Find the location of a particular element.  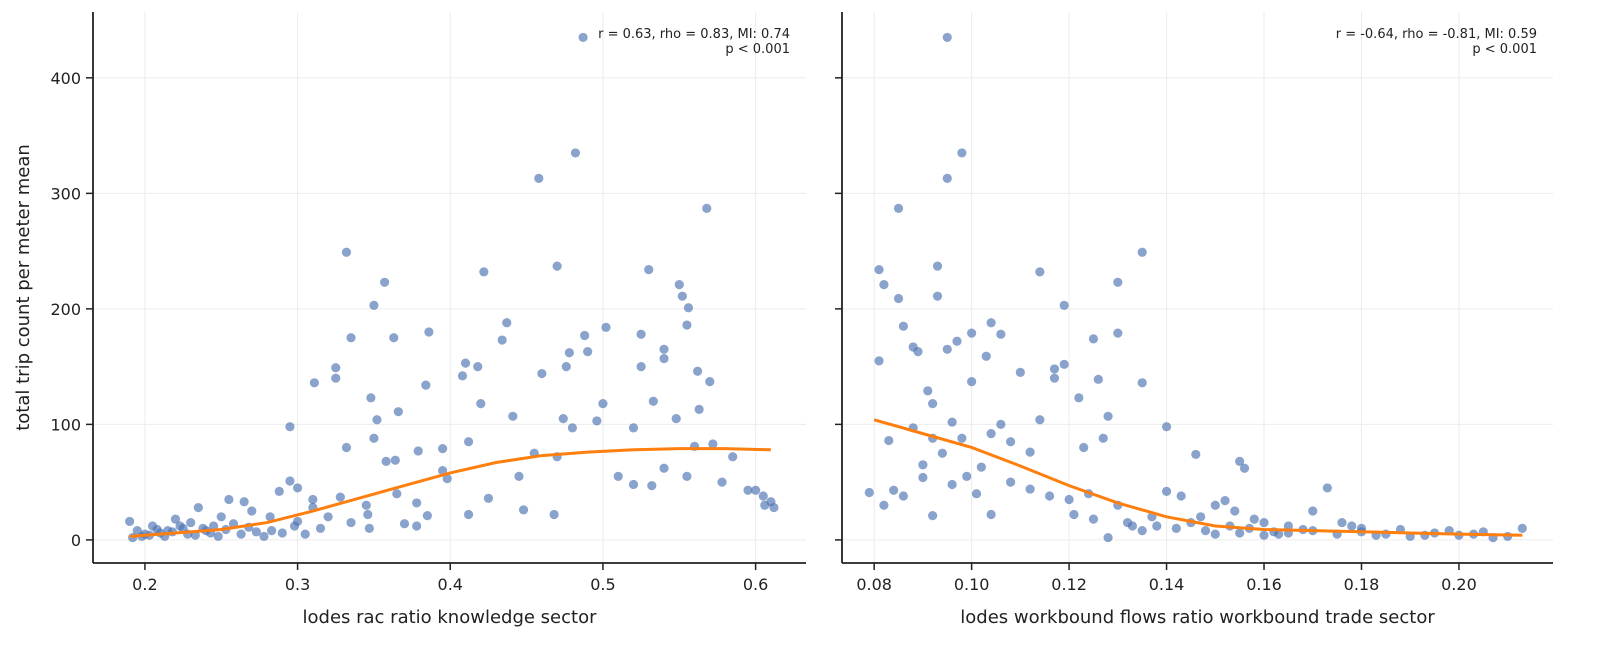

x-tick-label: 0.18 is located at coordinates (1362, 584).